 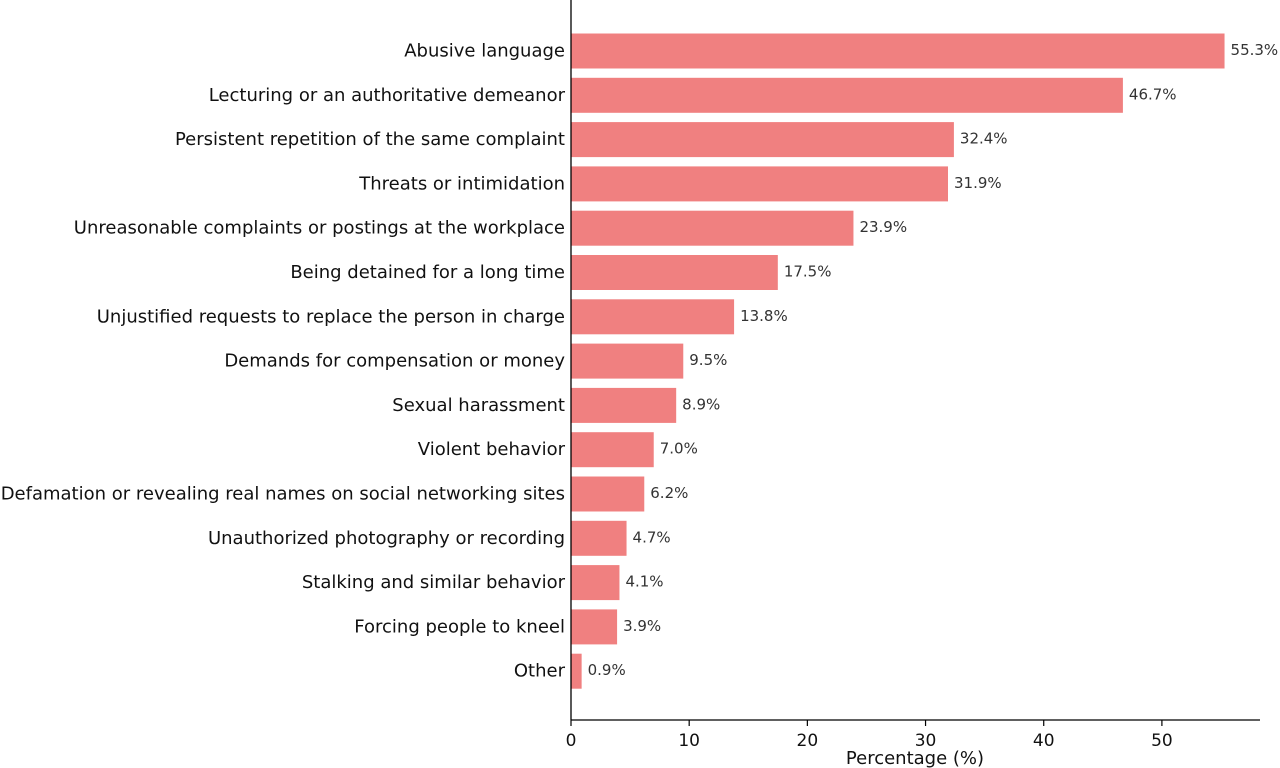 What do you see at coordinates (599, 538) in the screenshot?
I see `bar-unauthorized-photography-or-recording` at bounding box center [599, 538].